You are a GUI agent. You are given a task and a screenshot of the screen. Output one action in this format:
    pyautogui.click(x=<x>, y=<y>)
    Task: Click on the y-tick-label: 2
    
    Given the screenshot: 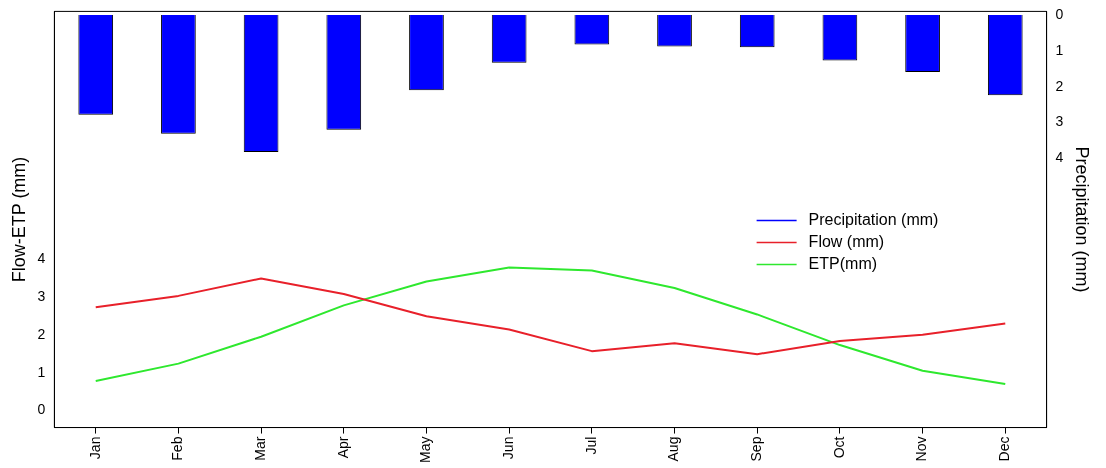 What is the action you would take?
    pyautogui.click(x=41, y=333)
    